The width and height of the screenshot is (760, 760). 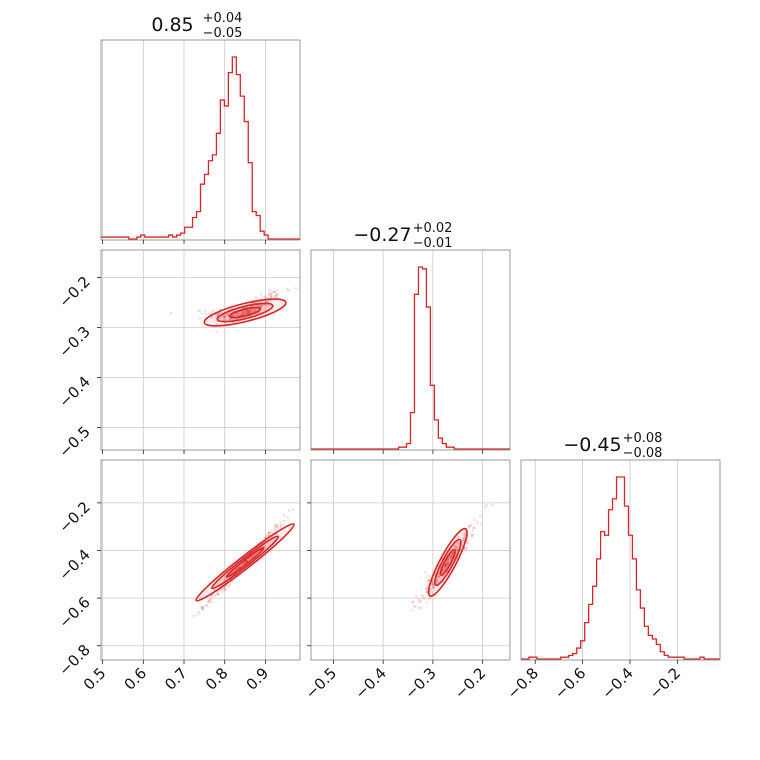 I want to click on title-2-value: −0.27, so click(x=382, y=235).